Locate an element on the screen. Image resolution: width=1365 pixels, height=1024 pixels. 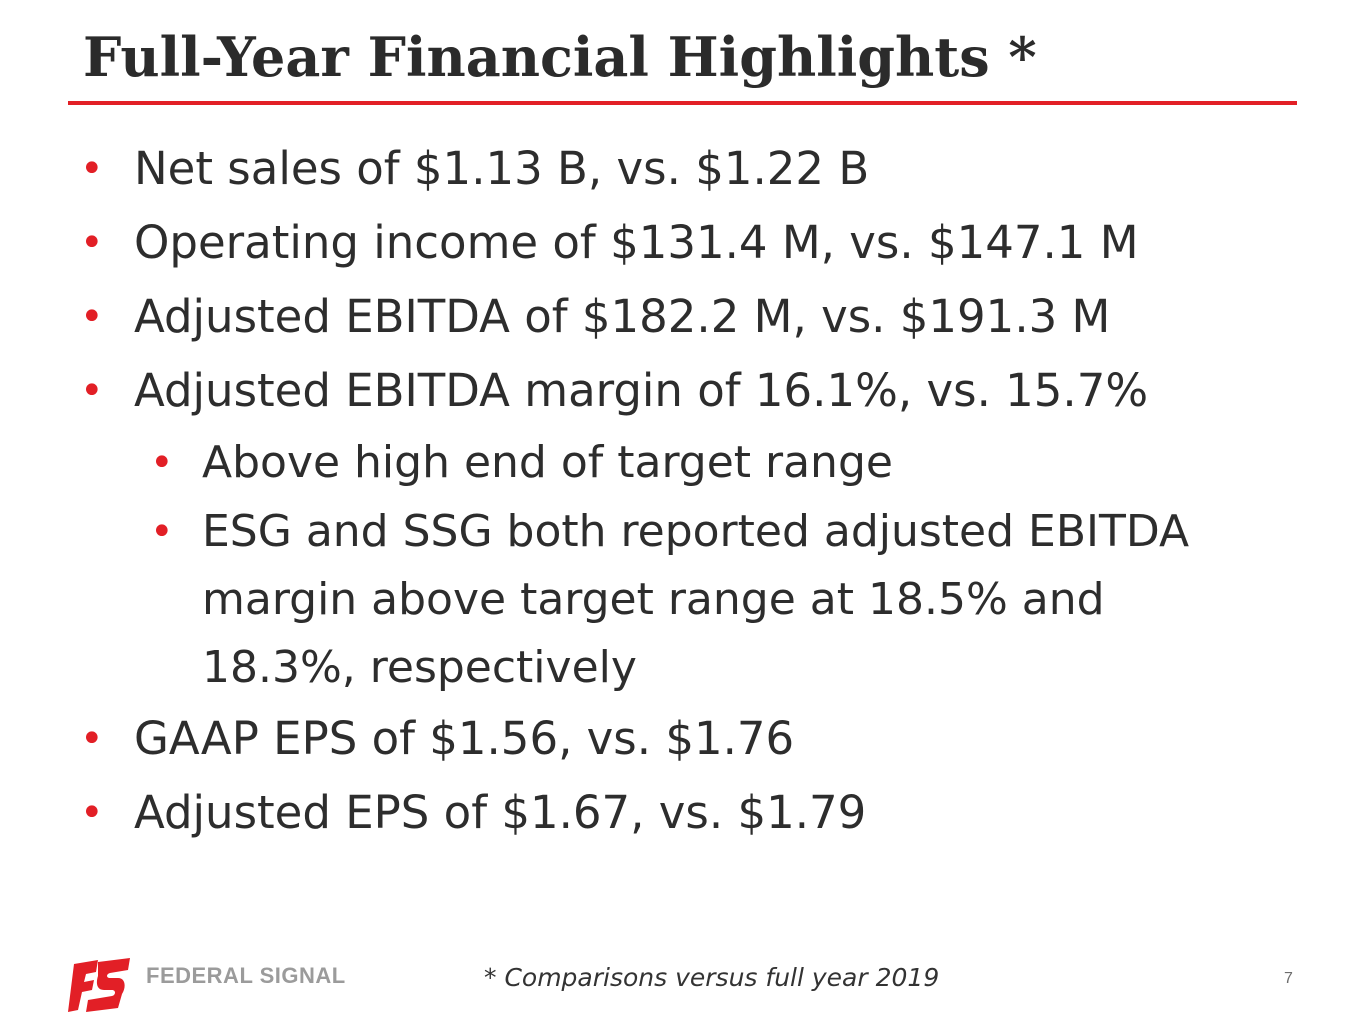
title-underline is located at coordinates (682, 103).